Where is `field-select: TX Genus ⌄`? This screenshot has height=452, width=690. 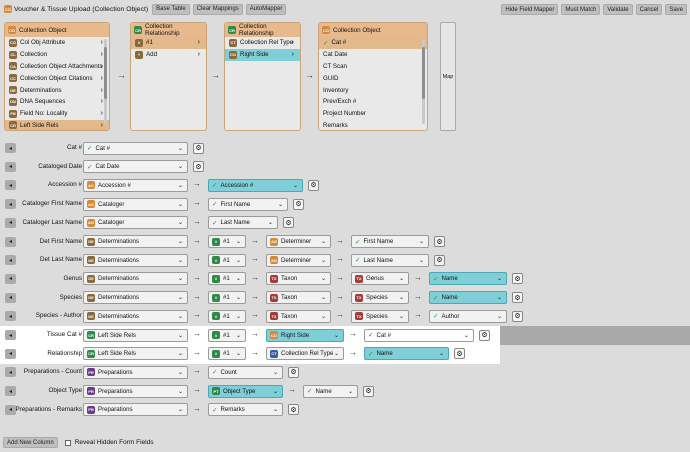 field-select: TX Genus ⌄ is located at coordinates (380, 279).